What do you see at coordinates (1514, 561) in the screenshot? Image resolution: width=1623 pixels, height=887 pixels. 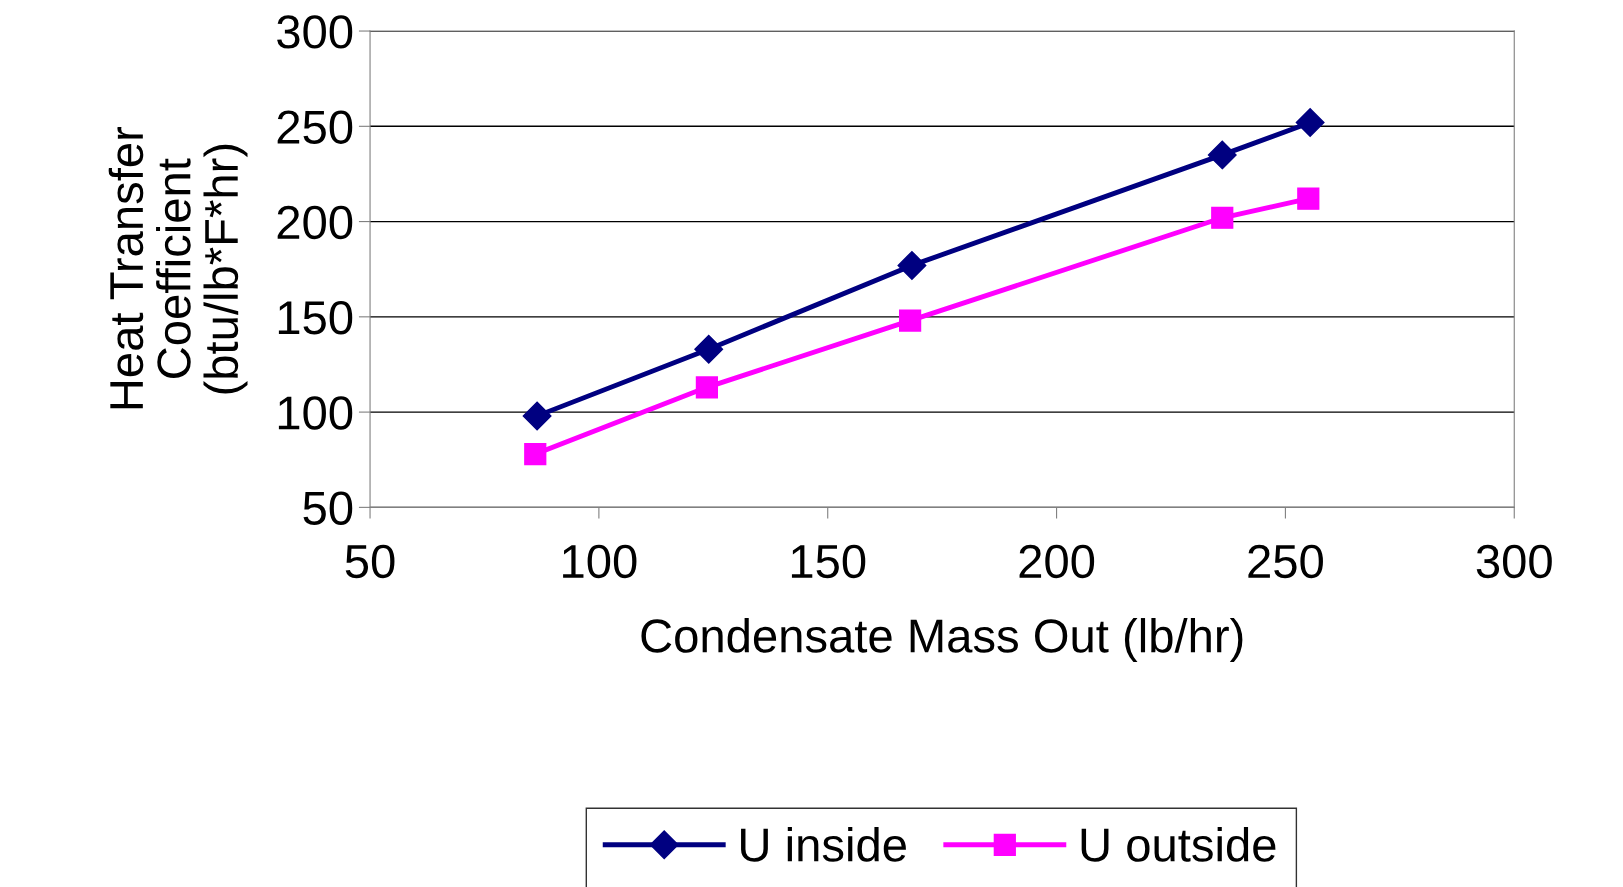 I see `x-tick-label: 300` at bounding box center [1514, 561].